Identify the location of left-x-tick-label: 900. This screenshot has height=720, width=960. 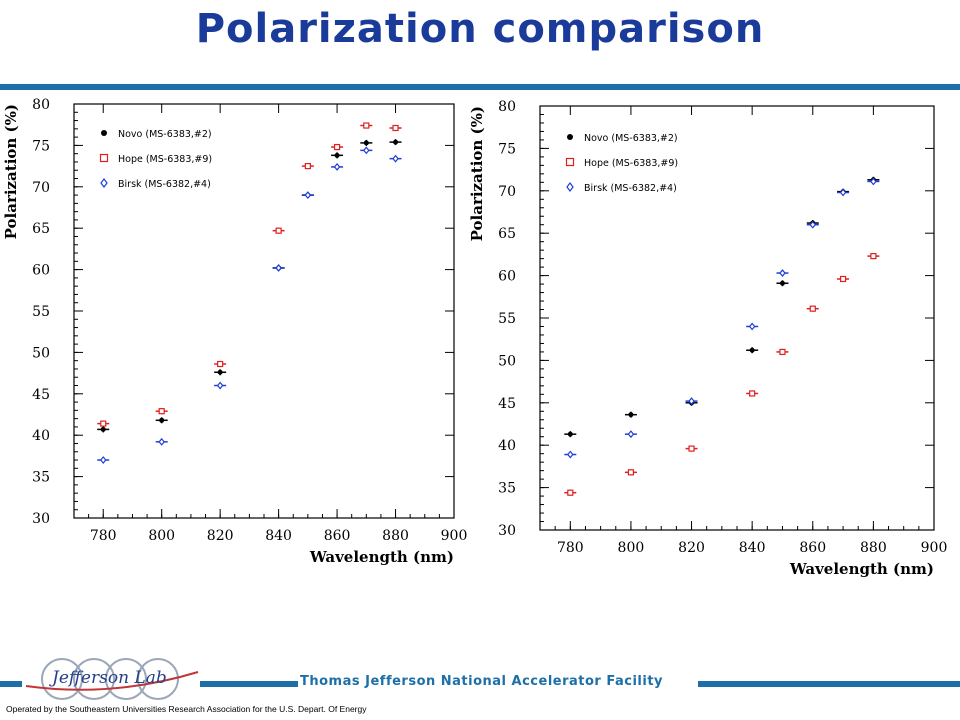
(454, 536).